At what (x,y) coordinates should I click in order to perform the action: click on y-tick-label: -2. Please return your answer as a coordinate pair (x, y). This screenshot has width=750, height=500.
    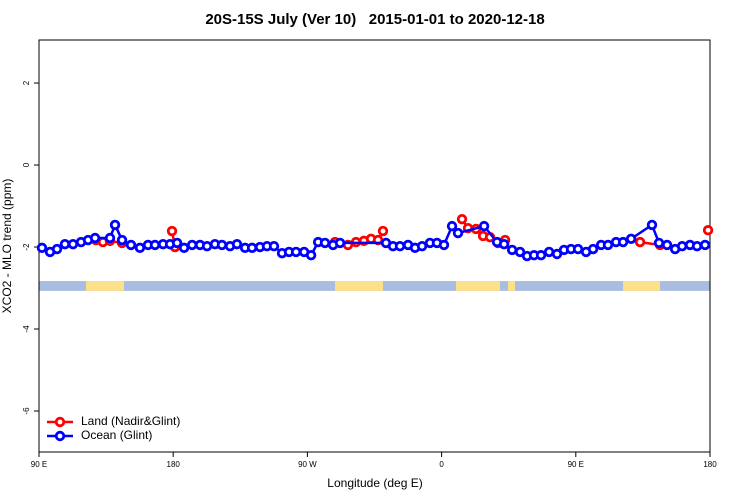
    Looking at the image, I should click on (26, 247).